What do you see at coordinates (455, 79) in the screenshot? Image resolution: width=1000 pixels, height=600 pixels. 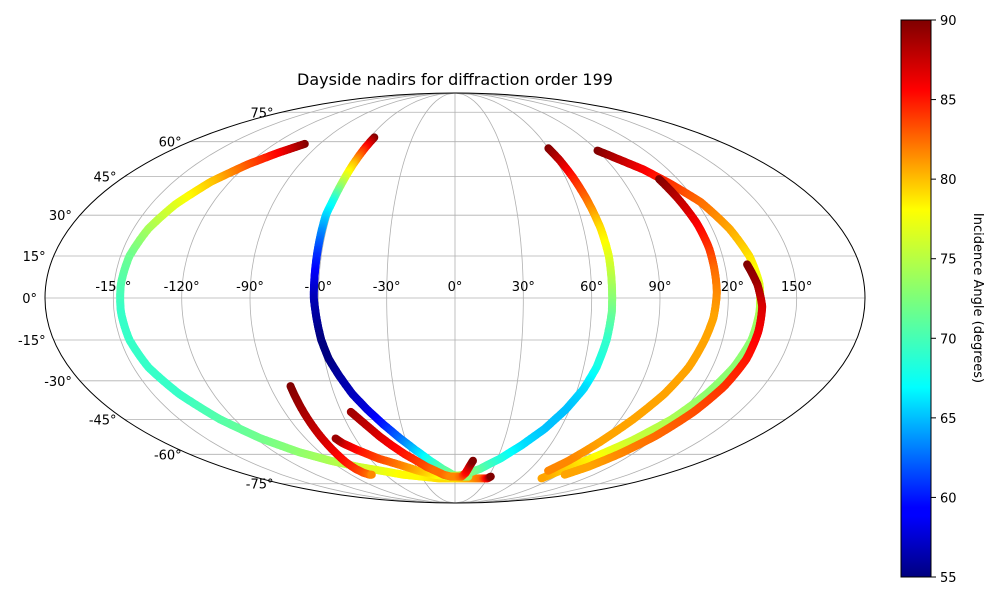 I see `chart-title: Dayside nadirs for diffraction order 199` at bounding box center [455, 79].